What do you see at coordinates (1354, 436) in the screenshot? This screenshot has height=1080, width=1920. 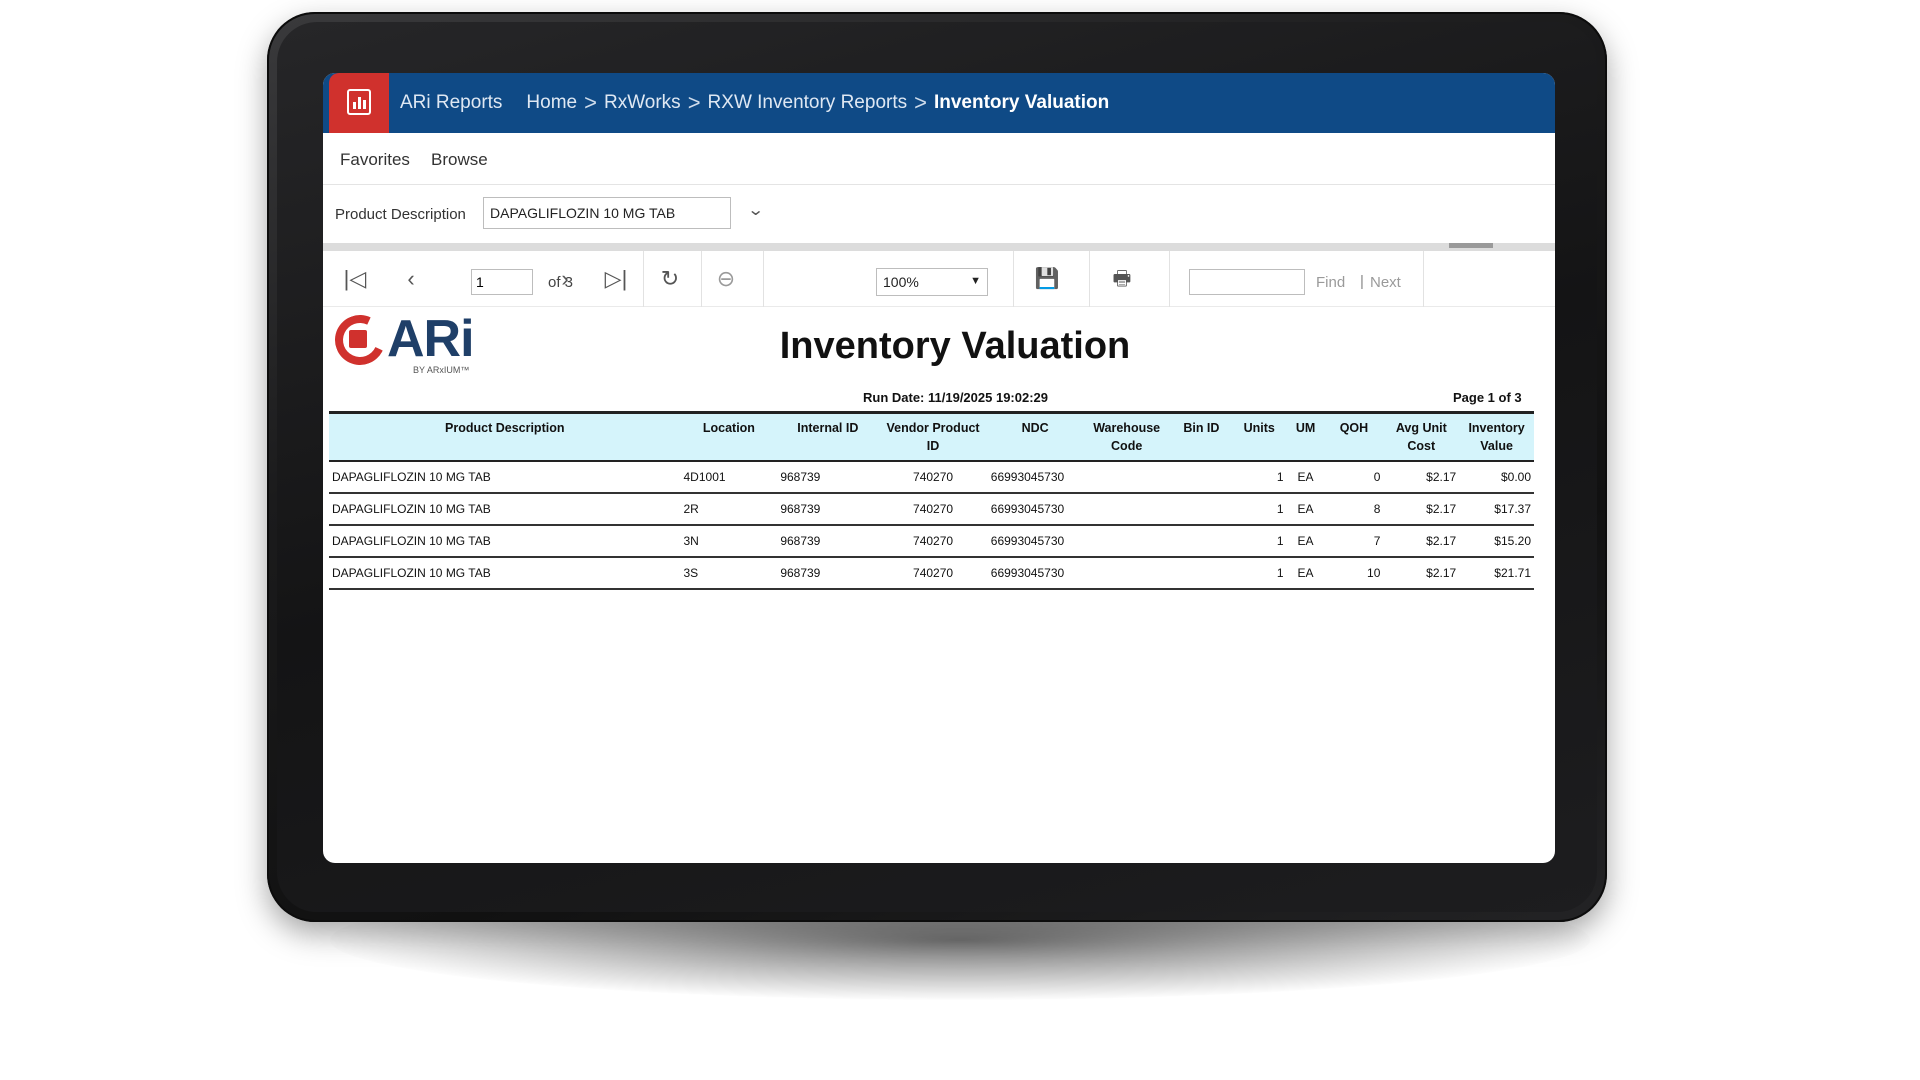 I see `column-header: QOH` at bounding box center [1354, 436].